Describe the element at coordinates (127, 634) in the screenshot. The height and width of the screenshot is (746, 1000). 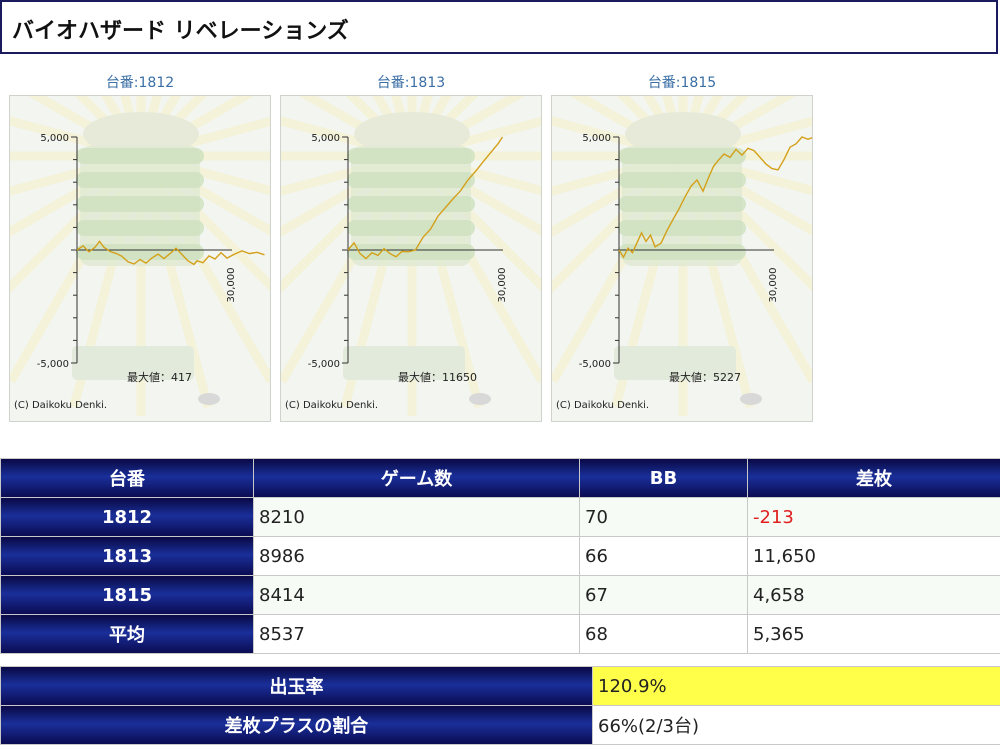
I see `row-average-label: 平均` at that location.